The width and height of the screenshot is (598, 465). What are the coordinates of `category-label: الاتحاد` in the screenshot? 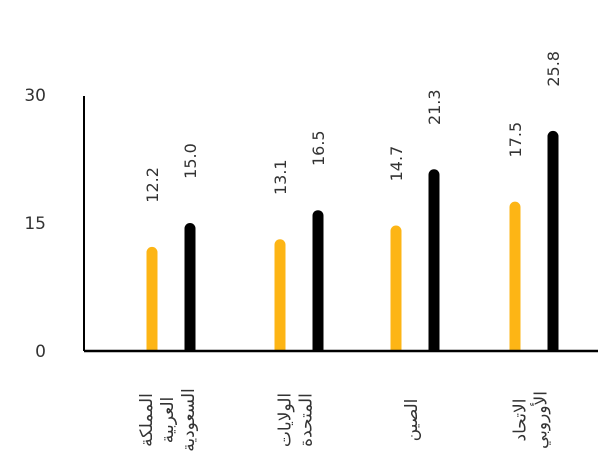 It's located at (521, 420).